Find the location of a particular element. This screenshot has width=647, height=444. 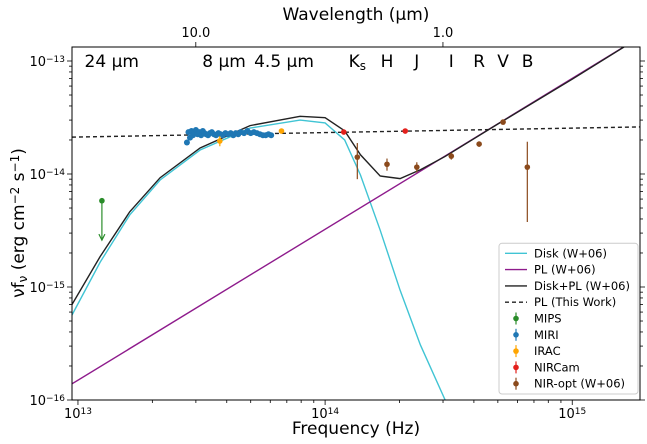

model-line is located at coordinates (356, 132).